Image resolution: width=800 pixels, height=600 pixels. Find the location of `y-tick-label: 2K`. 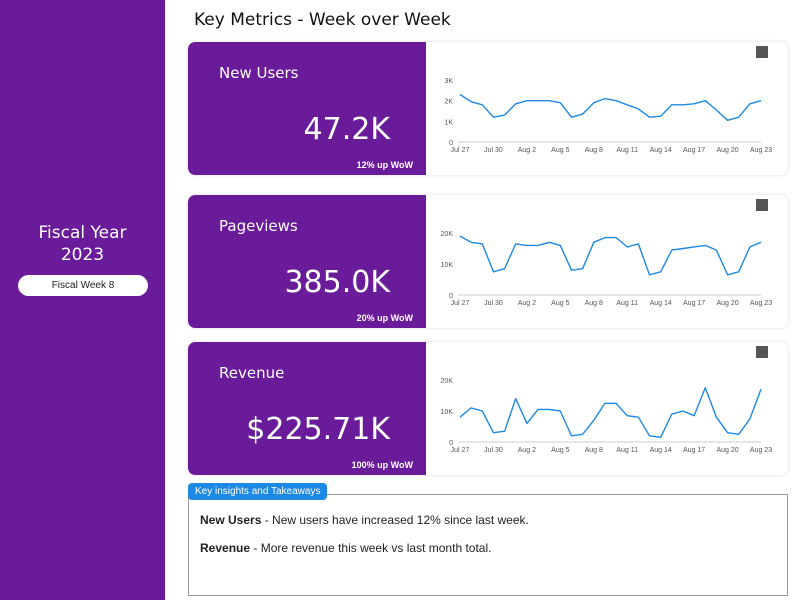

y-tick-label: 2K is located at coordinates (448, 102).